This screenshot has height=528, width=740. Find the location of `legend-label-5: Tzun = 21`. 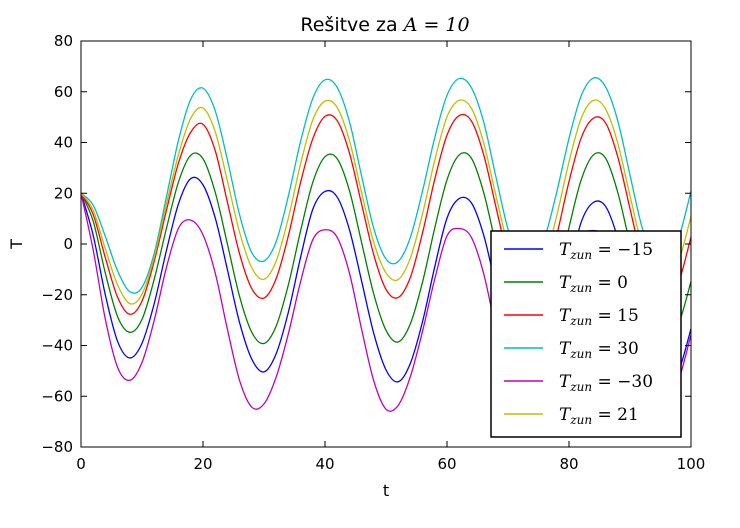

legend-label-5: Tzun = 21 is located at coordinates (599, 416).